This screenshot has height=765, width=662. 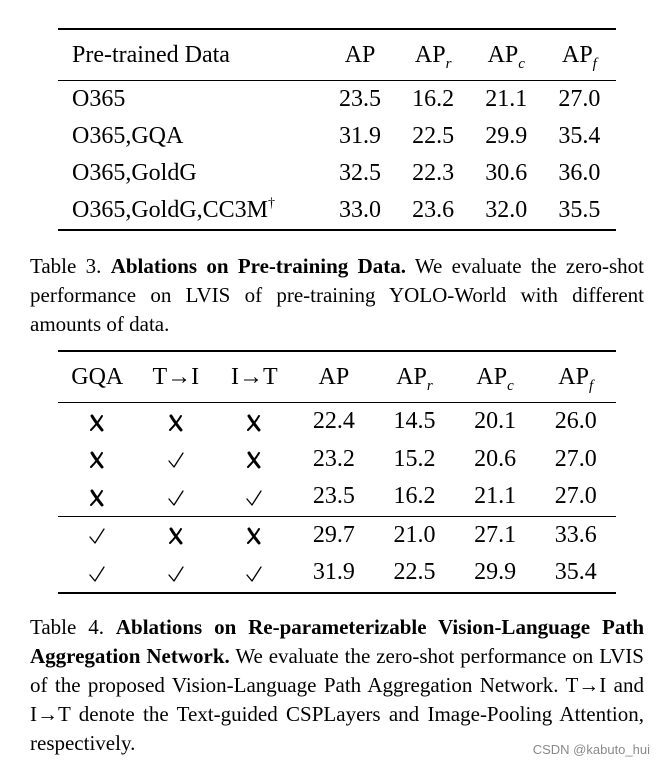 What do you see at coordinates (579, 173) in the screenshot?
I see `cell-apf: 36.0` at bounding box center [579, 173].